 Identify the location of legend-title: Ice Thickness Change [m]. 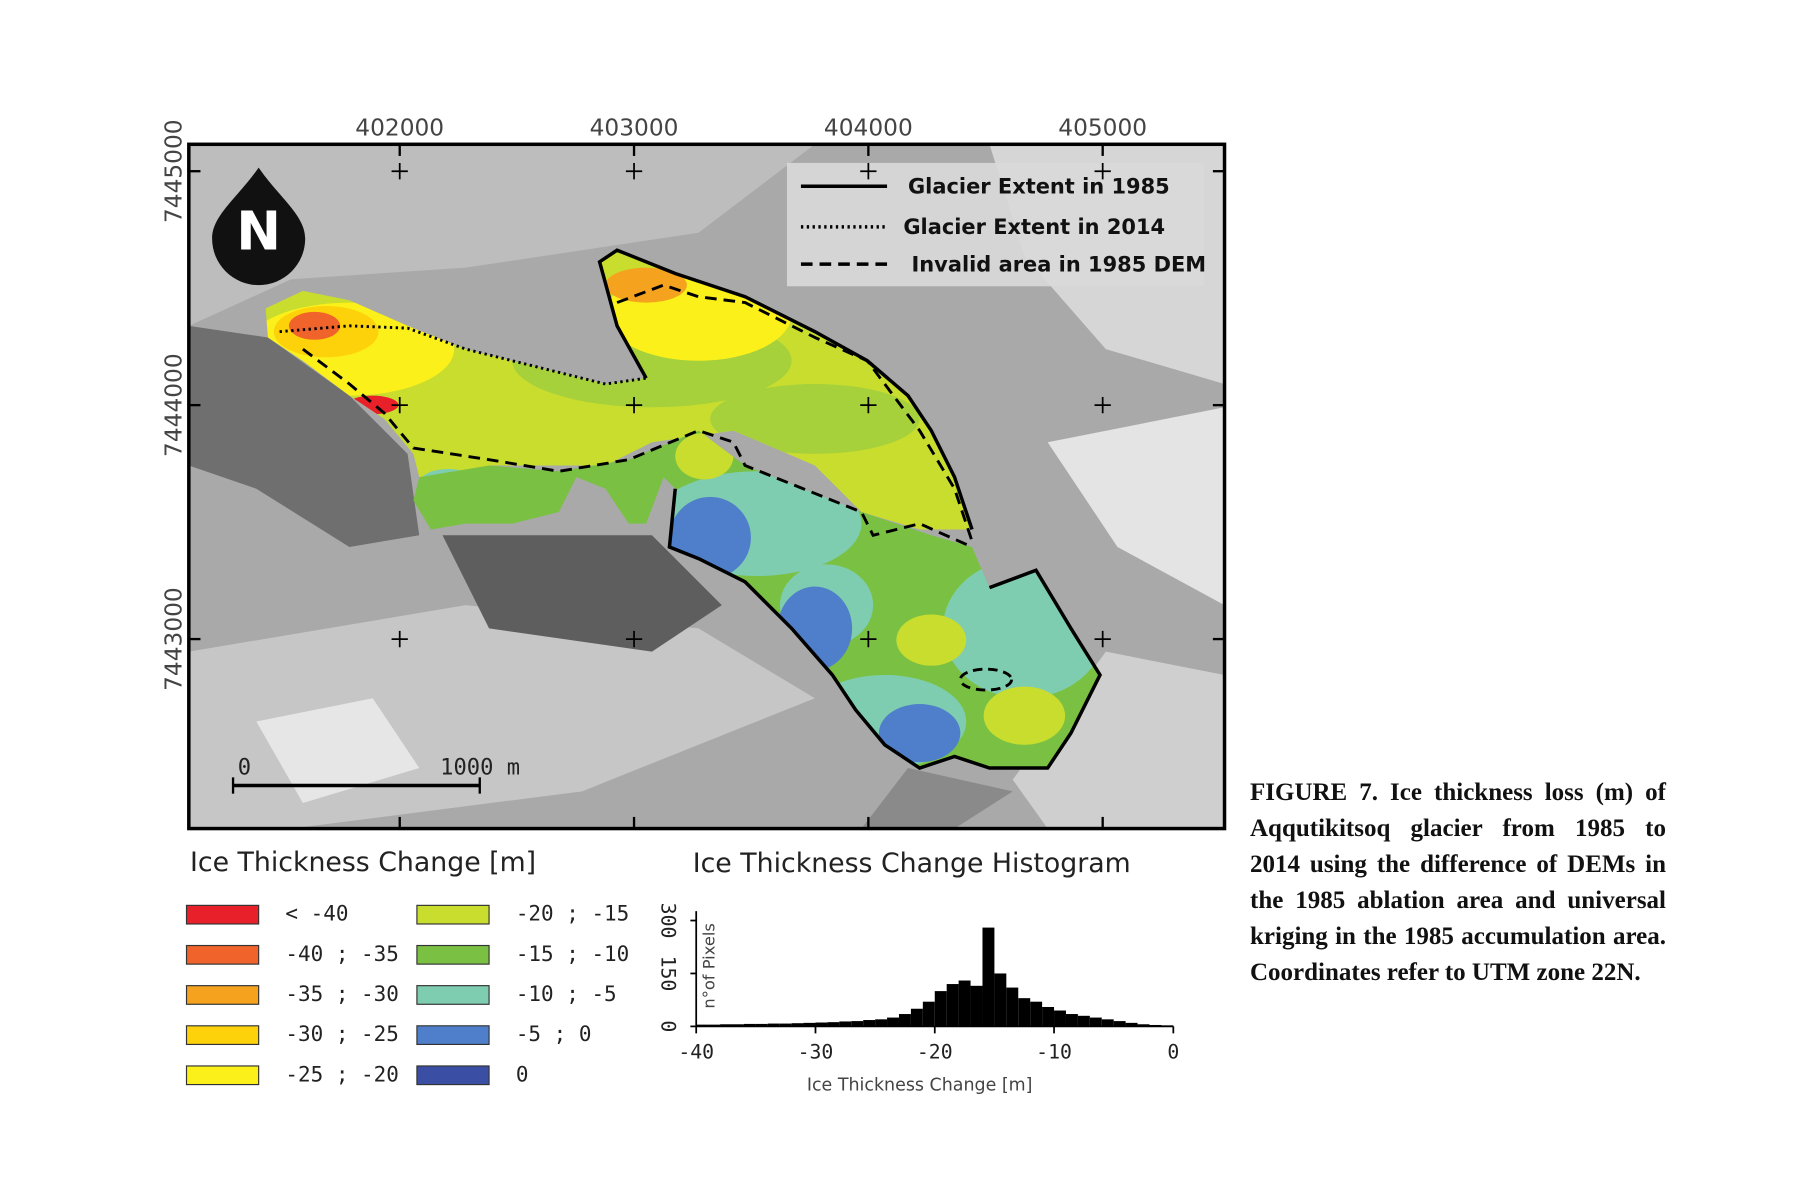
(363, 862).